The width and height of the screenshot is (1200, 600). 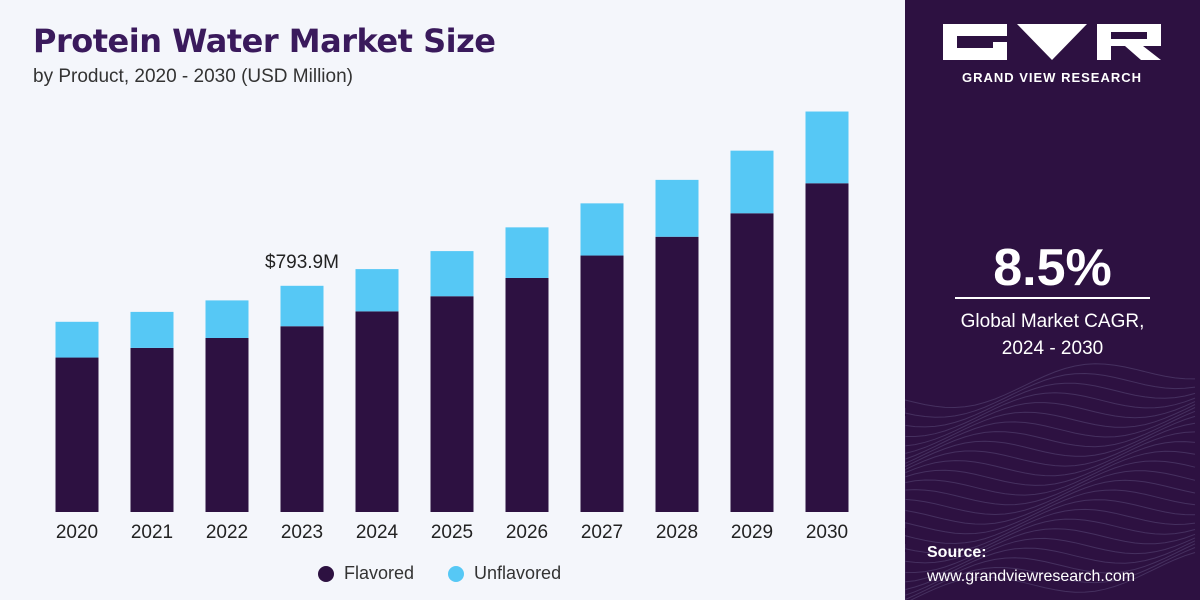 I want to click on data-label-2023: $793.9M, so click(x=302, y=262).